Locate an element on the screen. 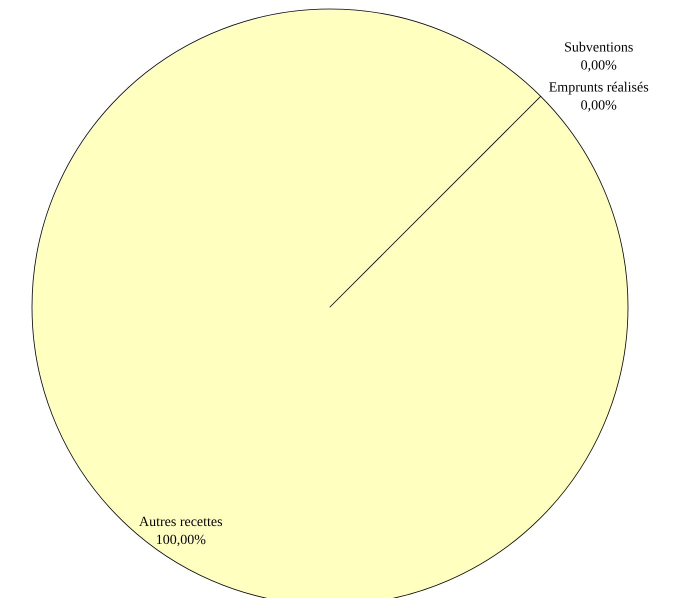 This screenshot has height=600, width=675. slice-label: Autres recettes is located at coordinates (181, 522).